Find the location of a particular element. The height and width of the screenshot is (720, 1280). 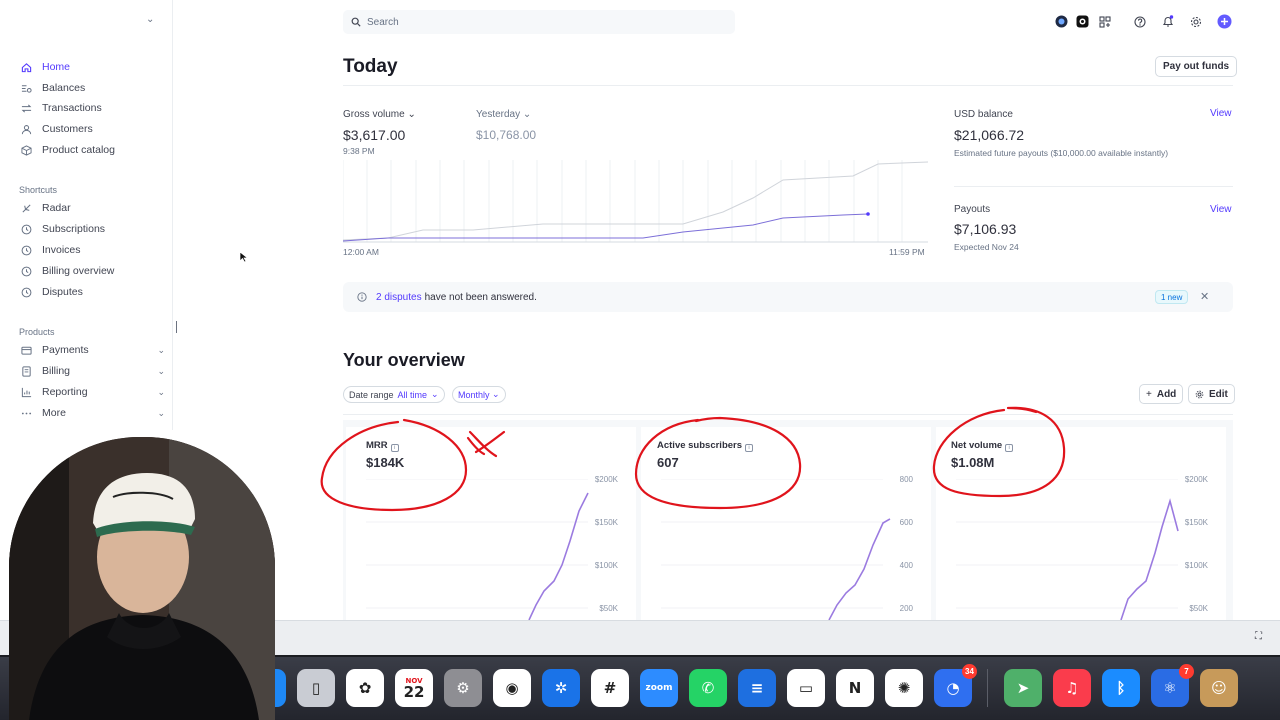

axis-tick: 400 is located at coordinates (906, 565).